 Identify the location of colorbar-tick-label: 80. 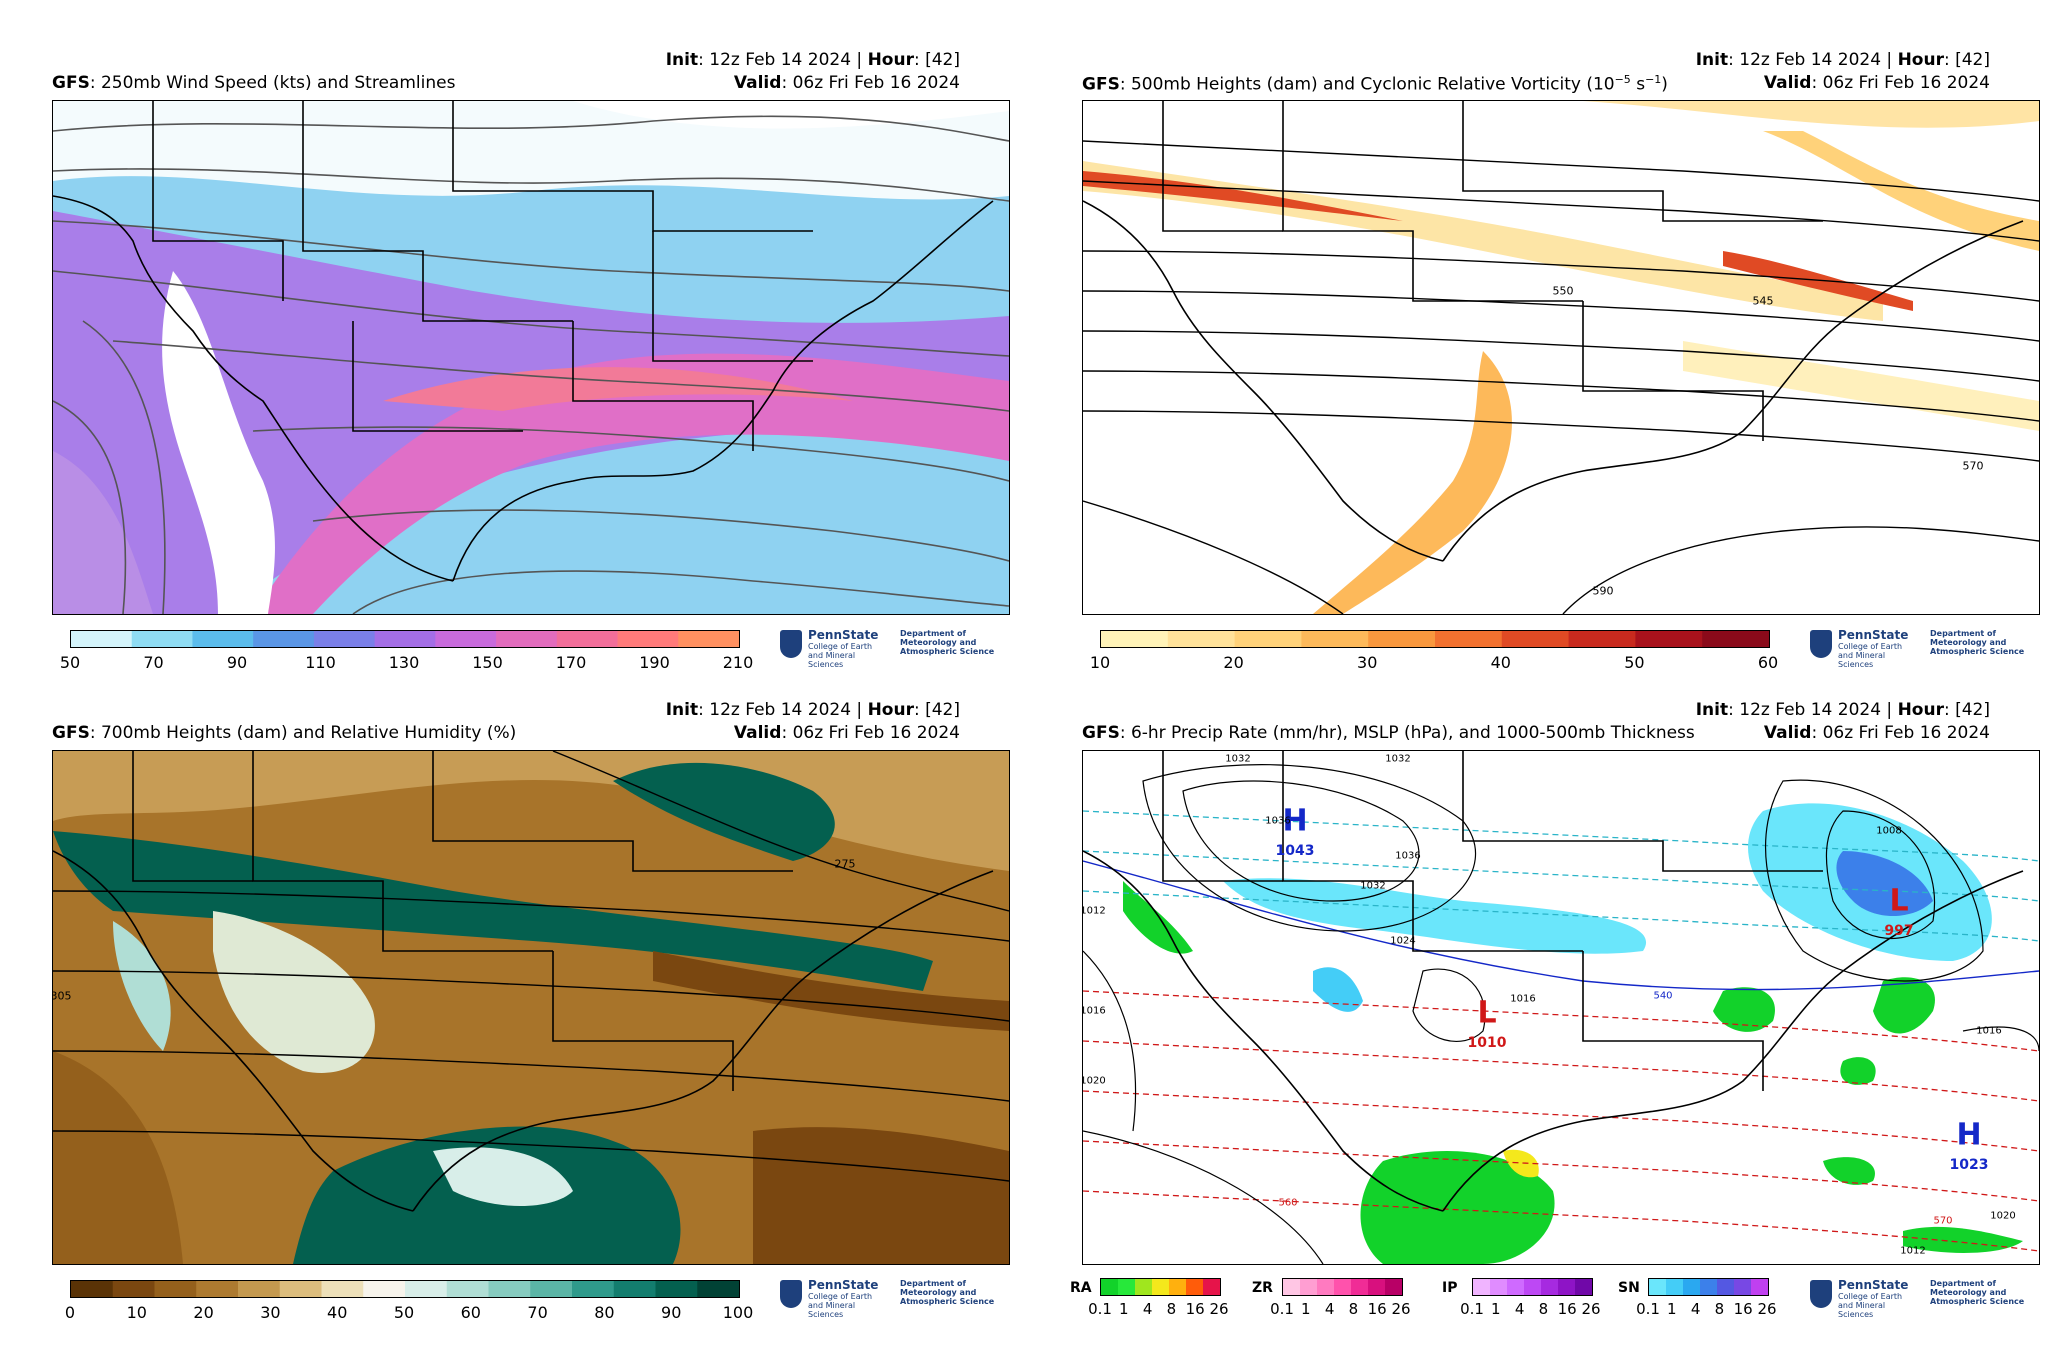
(604, 1312).